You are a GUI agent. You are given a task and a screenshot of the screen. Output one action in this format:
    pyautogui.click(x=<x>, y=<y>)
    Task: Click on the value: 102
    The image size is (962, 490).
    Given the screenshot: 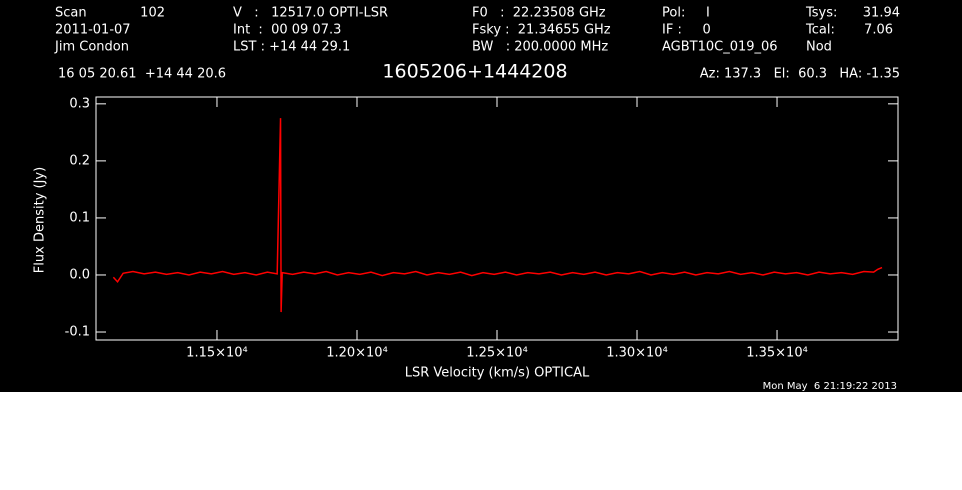 What is the action you would take?
    pyautogui.click(x=152, y=13)
    